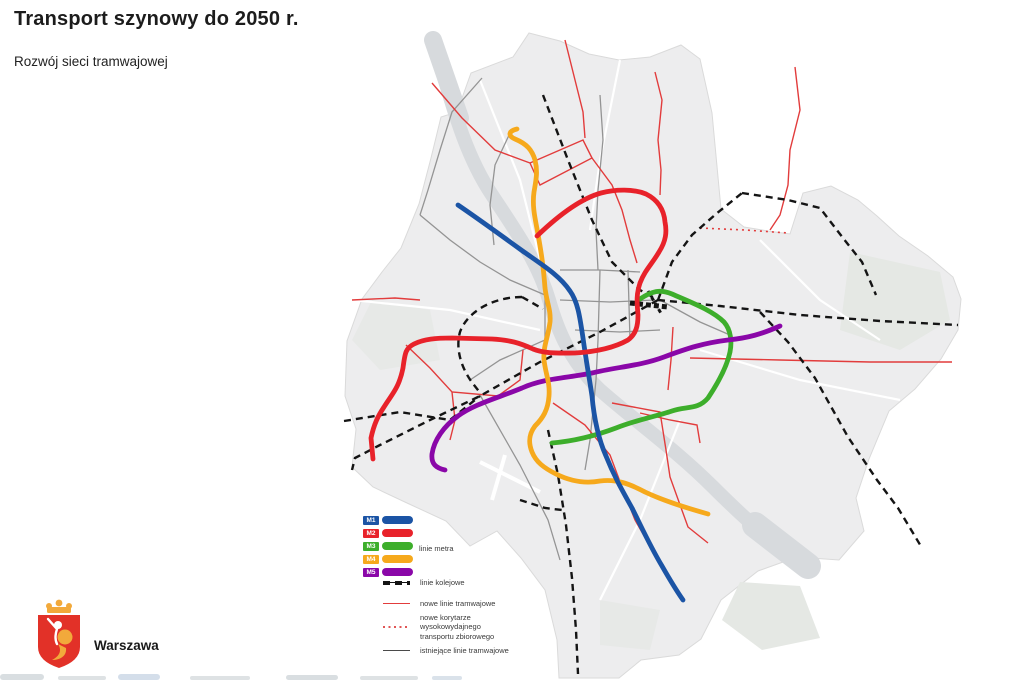 Image resolution: width=1011 pixels, height=680 pixels. I want to click on city-name: Warszawa, so click(126, 645).